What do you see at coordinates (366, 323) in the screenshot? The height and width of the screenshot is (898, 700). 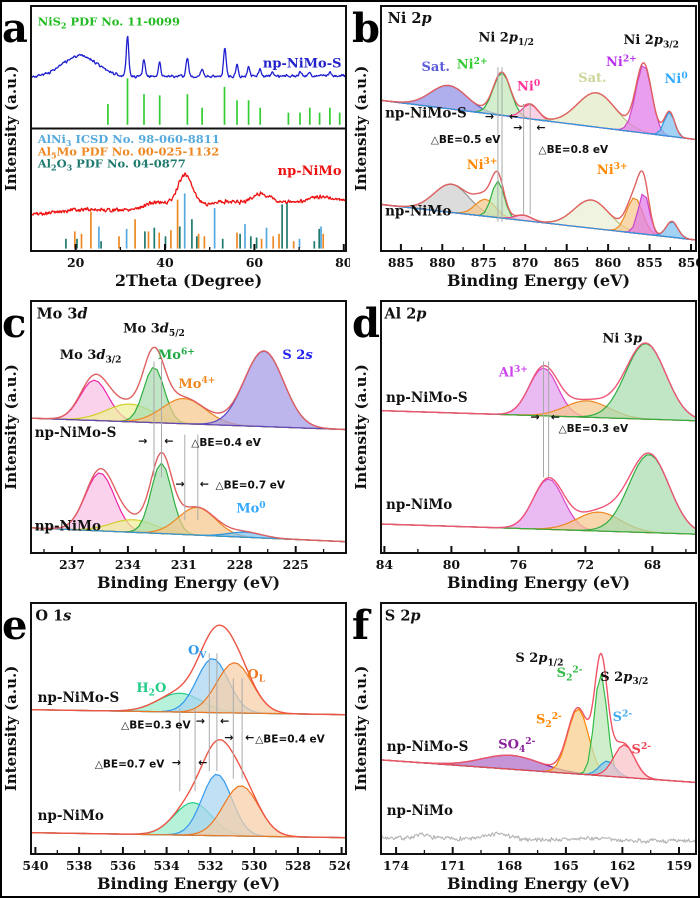 I see `panel-letter: d` at bounding box center [366, 323].